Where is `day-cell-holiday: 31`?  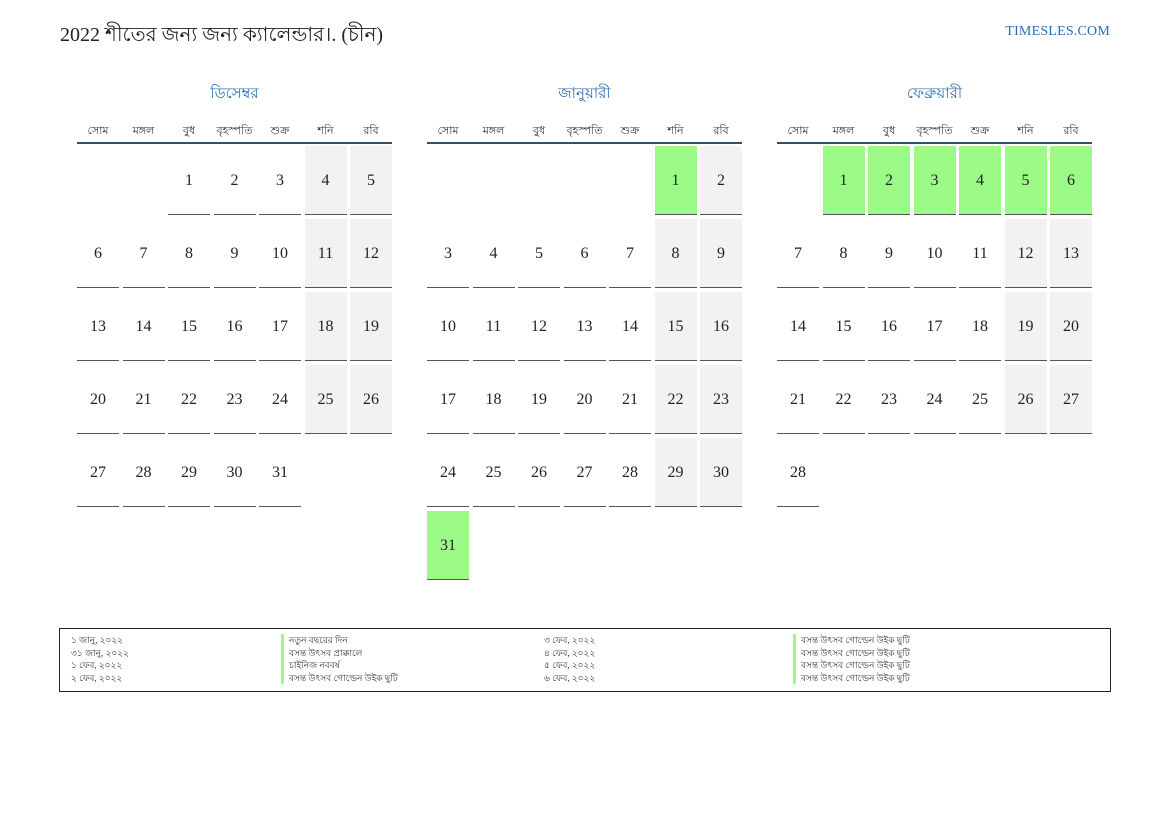 day-cell-holiday: 31 is located at coordinates (448, 545).